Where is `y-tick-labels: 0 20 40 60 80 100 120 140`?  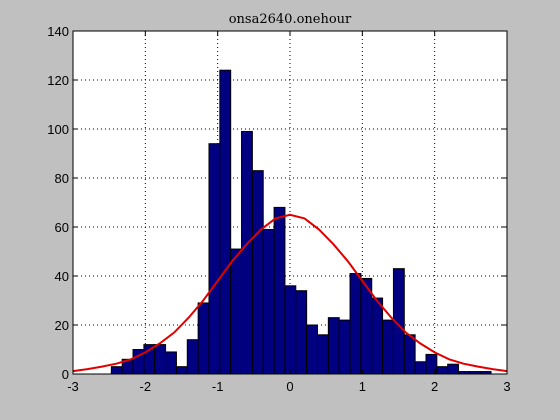 y-tick-labels: 0 20 40 60 80 100 120 140 is located at coordinates (58, 203).